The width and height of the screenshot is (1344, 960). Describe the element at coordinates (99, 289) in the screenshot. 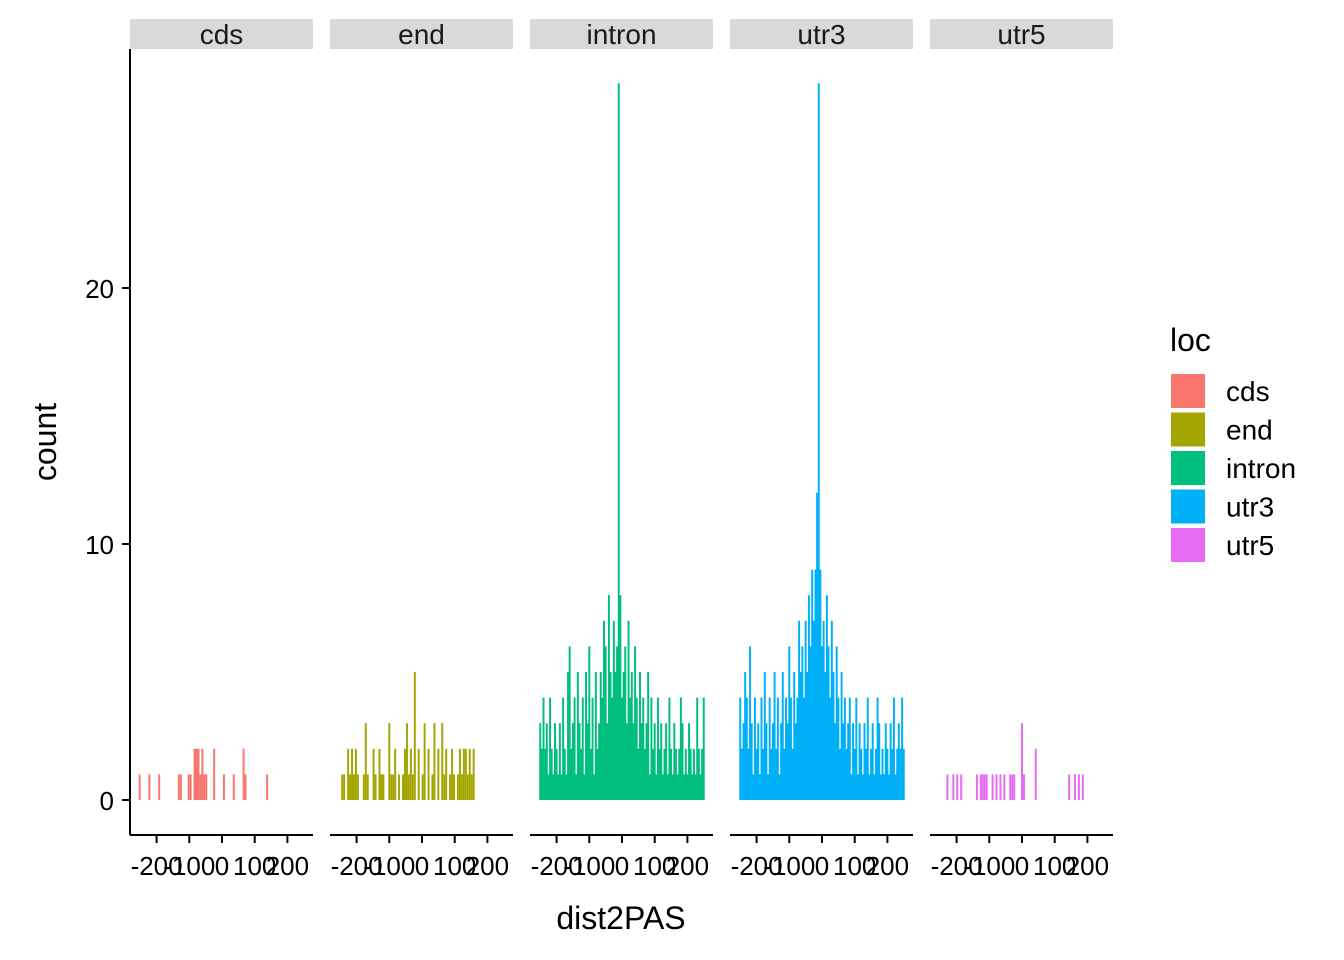

I see `y-tick-label: 20` at that location.